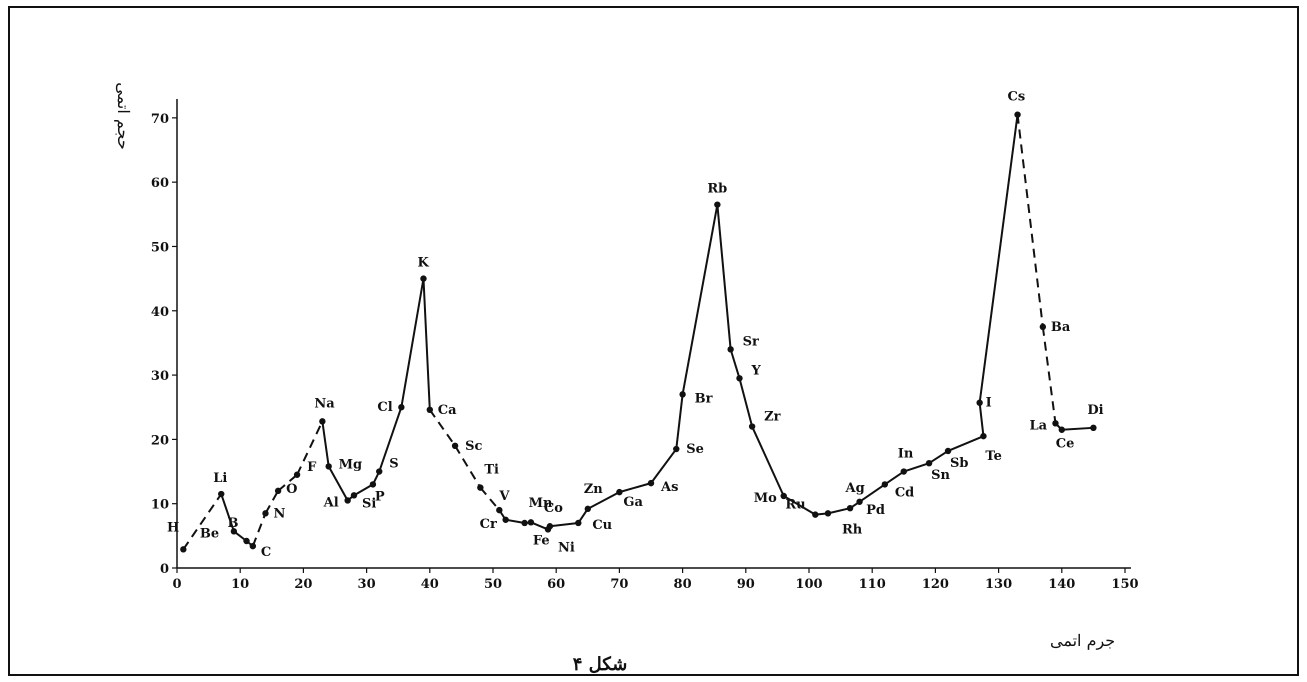  I want to click on data-point-mg, so click(328, 466).